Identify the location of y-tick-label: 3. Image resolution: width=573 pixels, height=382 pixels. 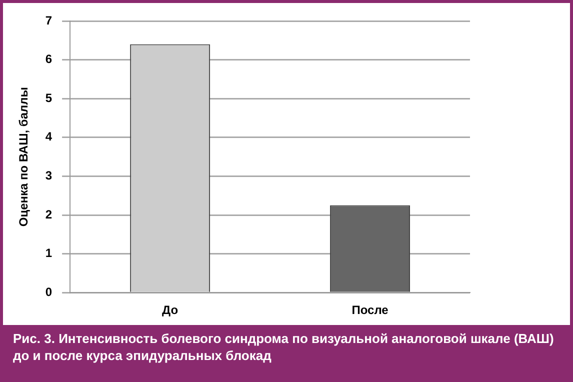
(48, 175).